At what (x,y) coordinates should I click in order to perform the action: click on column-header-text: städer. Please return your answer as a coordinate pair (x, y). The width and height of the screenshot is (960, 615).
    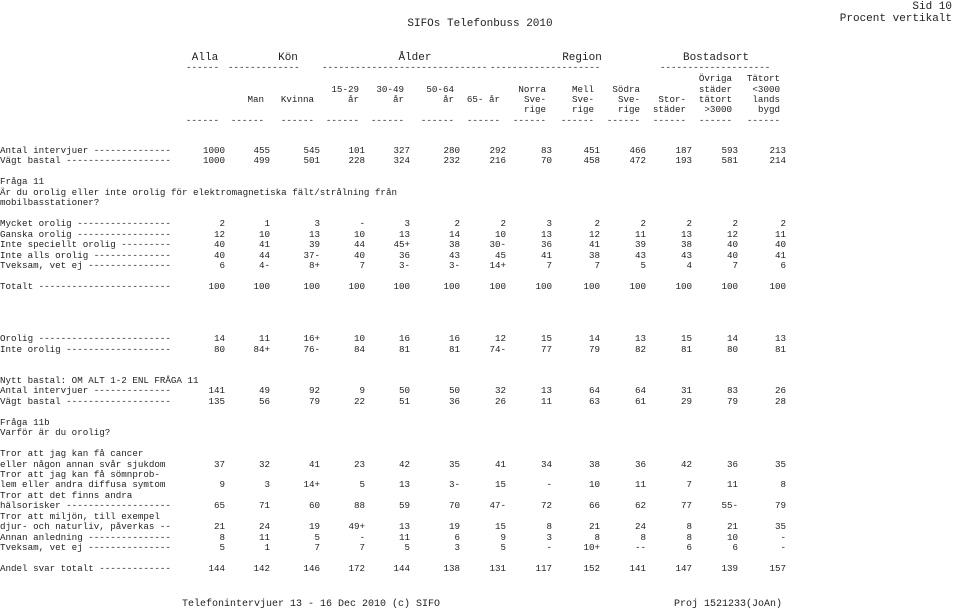
    Looking at the image, I should click on (715, 89).